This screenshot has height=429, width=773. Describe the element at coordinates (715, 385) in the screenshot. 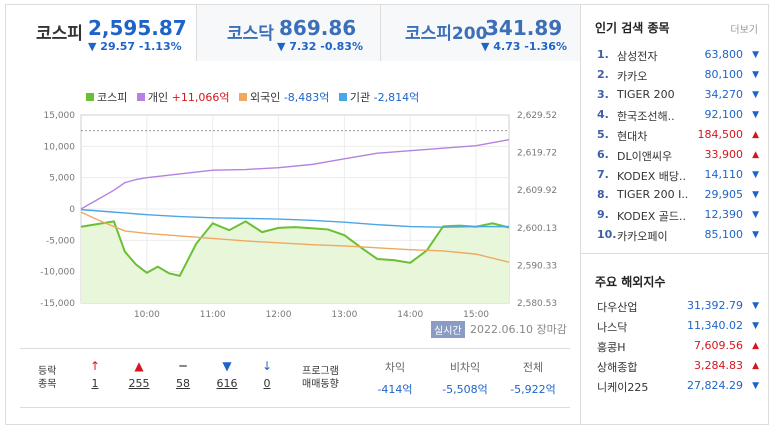

I see `overseas-index-price: 27,824.29` at that location.